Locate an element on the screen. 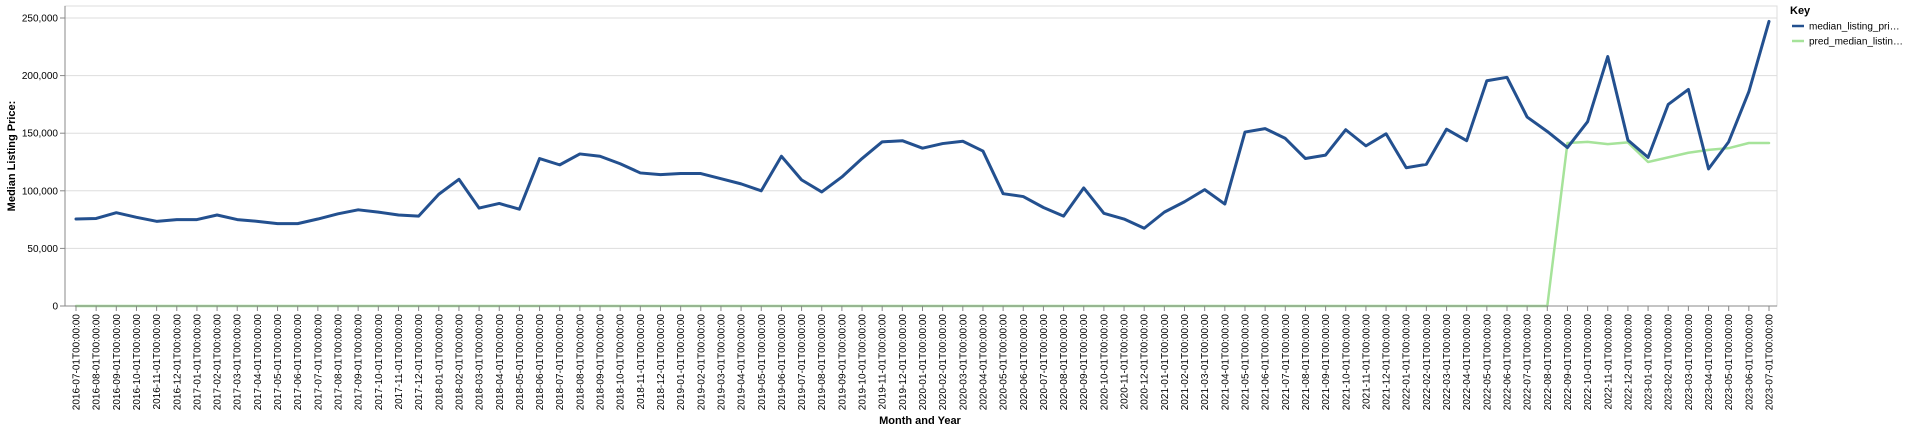 Image resolution: width=1920 pixels, height=429 pixels. x-tick-label: 2017-04-01T00:00:00 is located at coordinates (258, 362).